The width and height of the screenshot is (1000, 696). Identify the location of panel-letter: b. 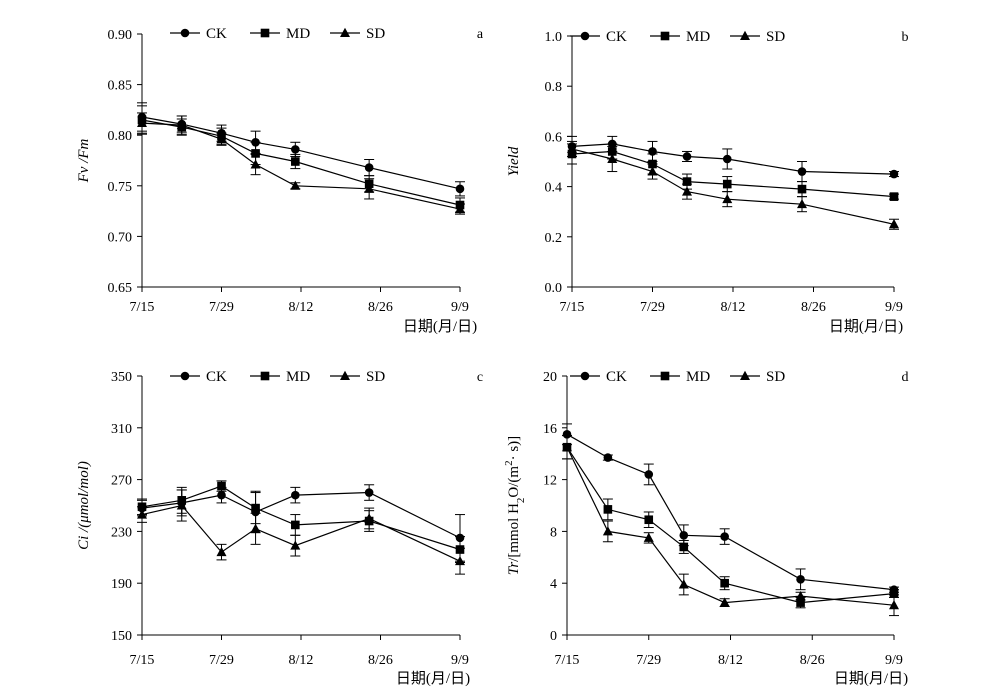
(905, 37).